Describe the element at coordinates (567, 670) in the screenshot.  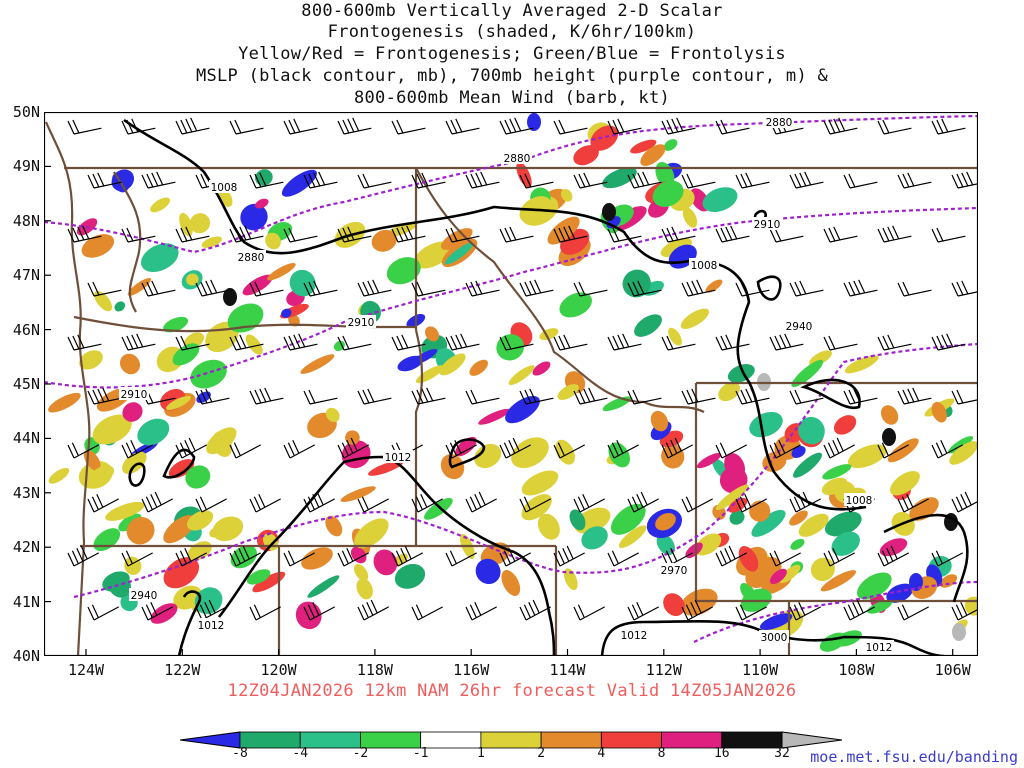
I see `longitude-label: 114W` at that location.